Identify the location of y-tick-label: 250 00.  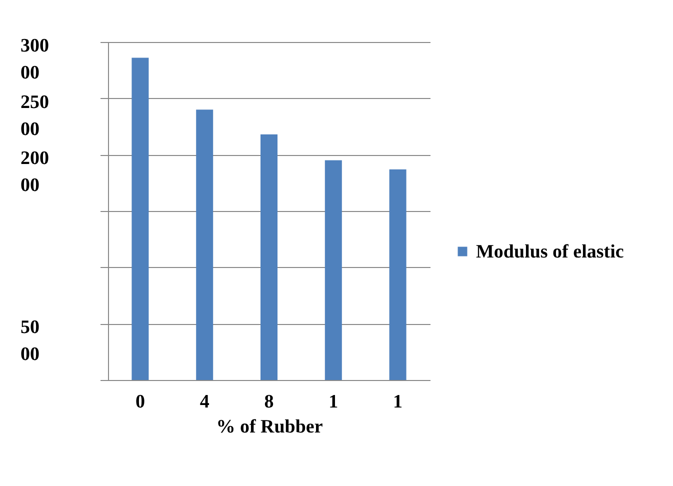
(34, 116).